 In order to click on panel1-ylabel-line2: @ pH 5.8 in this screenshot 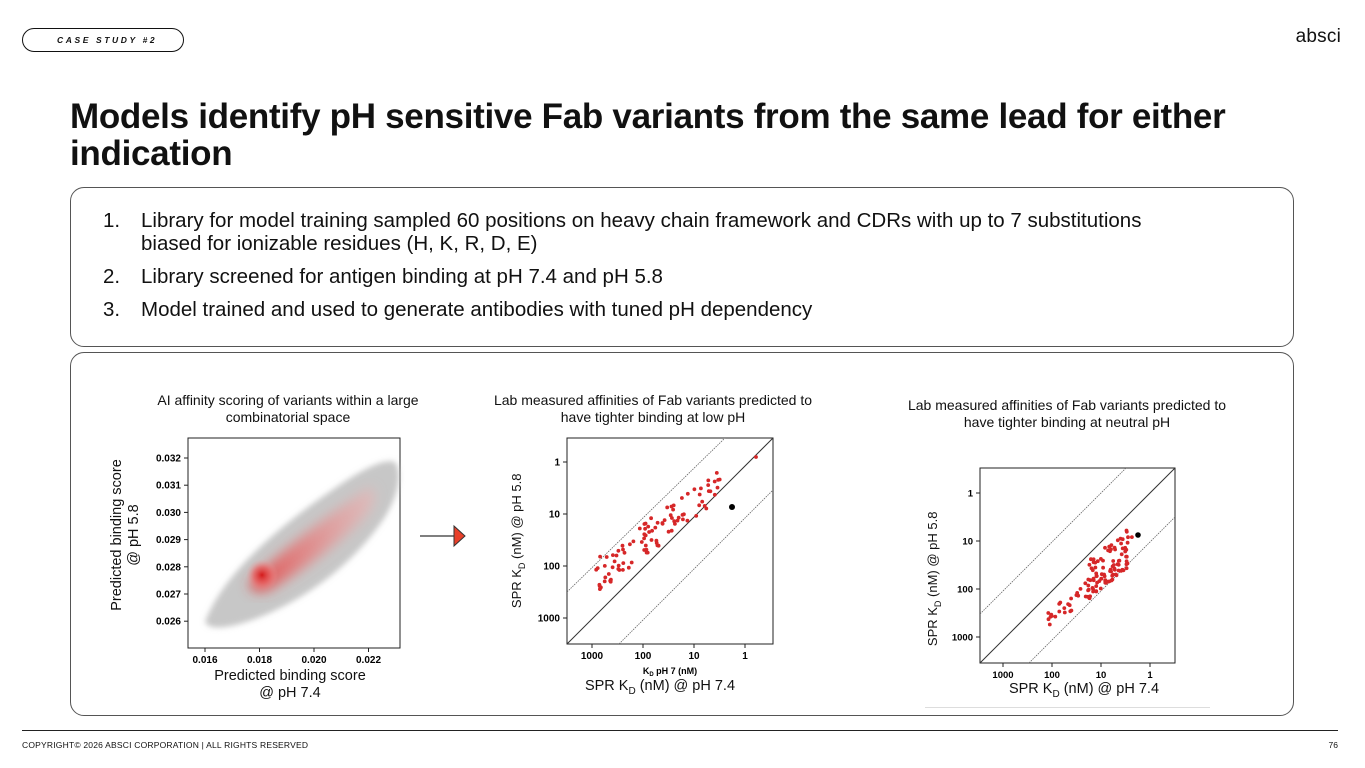, I will do `click(134, 535)`.